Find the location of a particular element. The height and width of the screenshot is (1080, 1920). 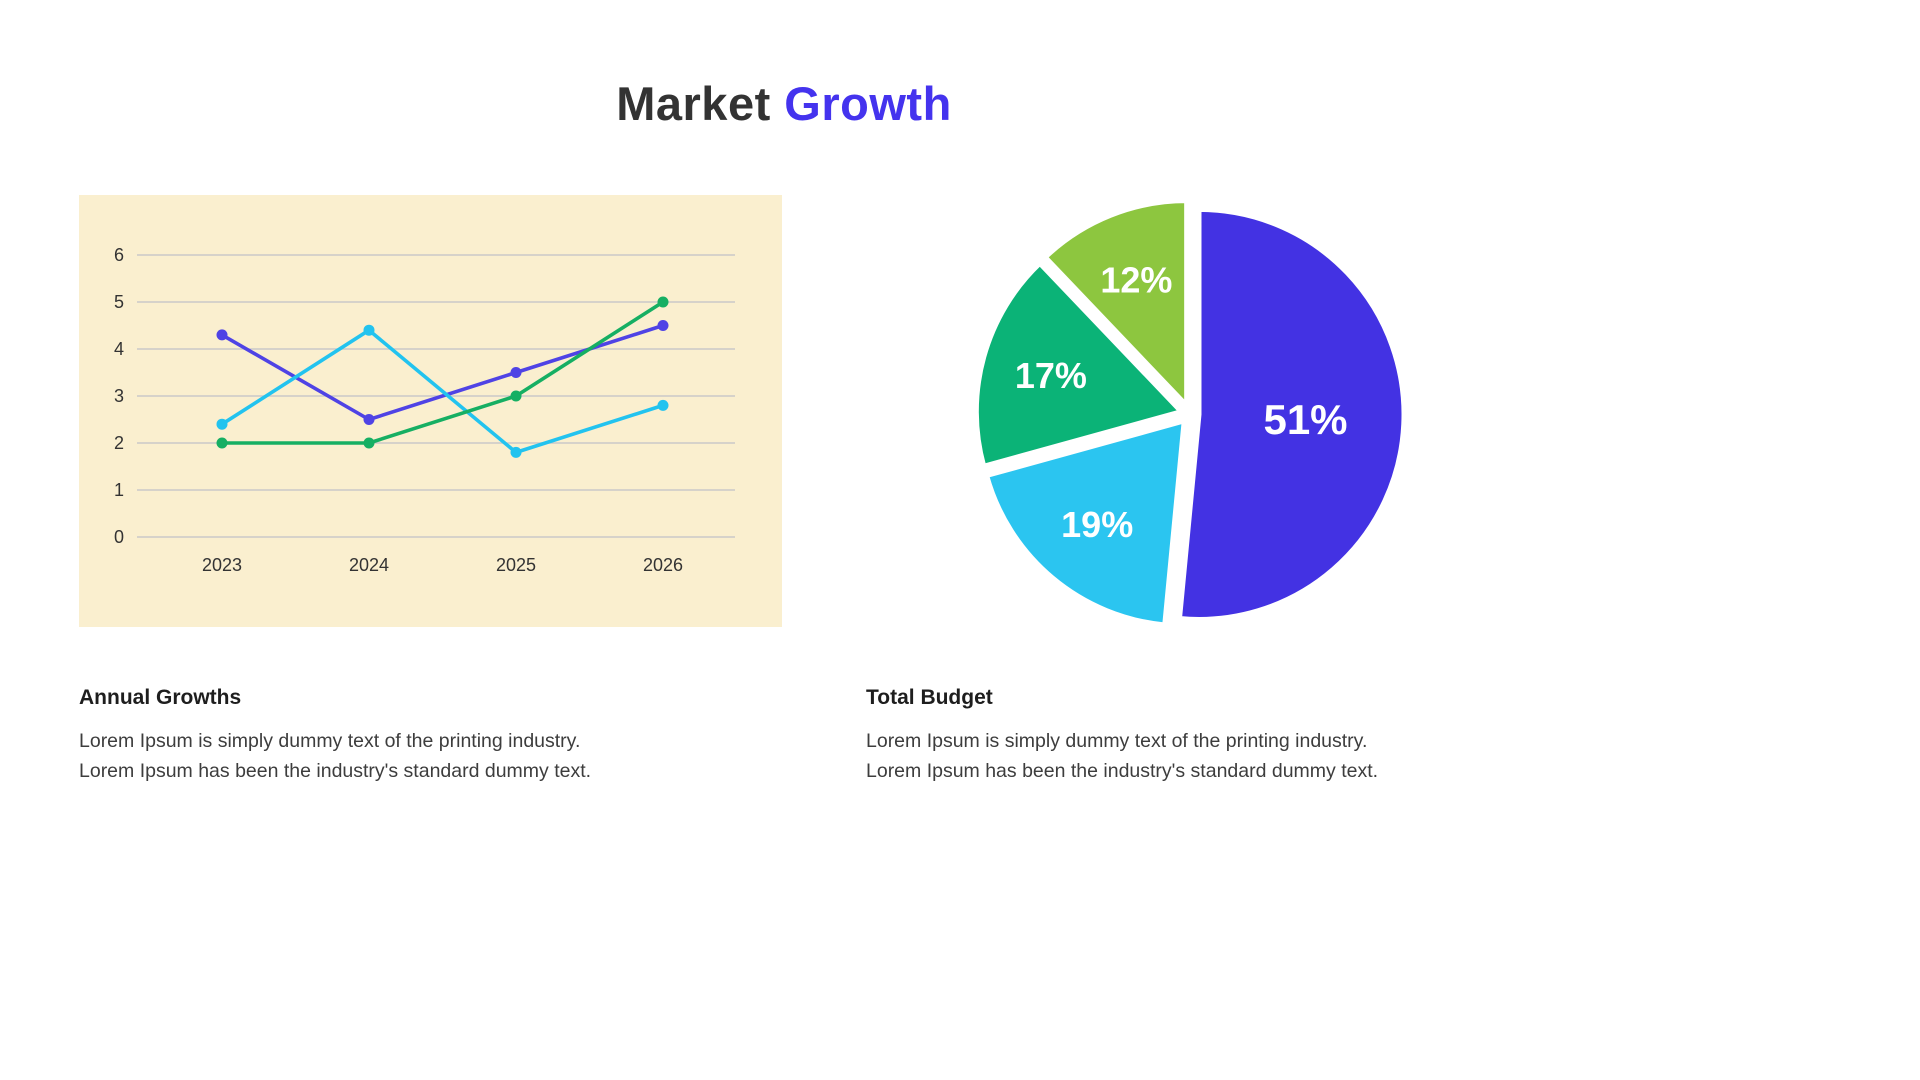

caption-heading-annual-growths: Annual Growths is located at coordinates (160, 697).